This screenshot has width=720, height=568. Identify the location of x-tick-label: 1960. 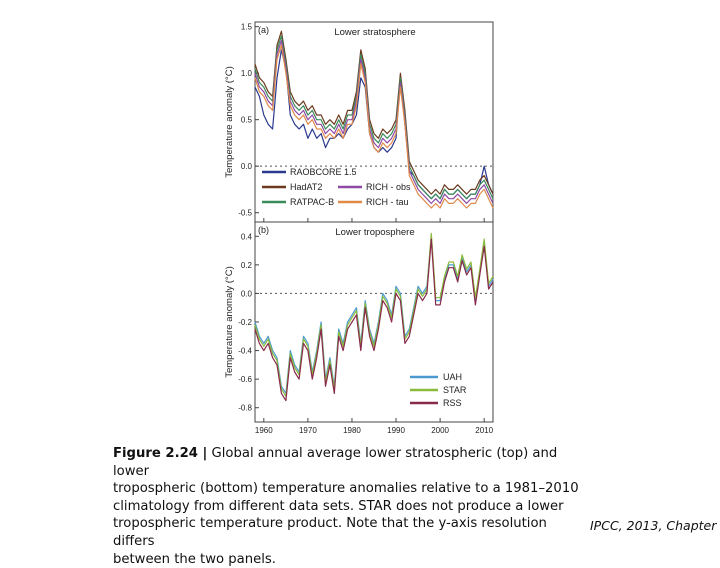
(264, 430).